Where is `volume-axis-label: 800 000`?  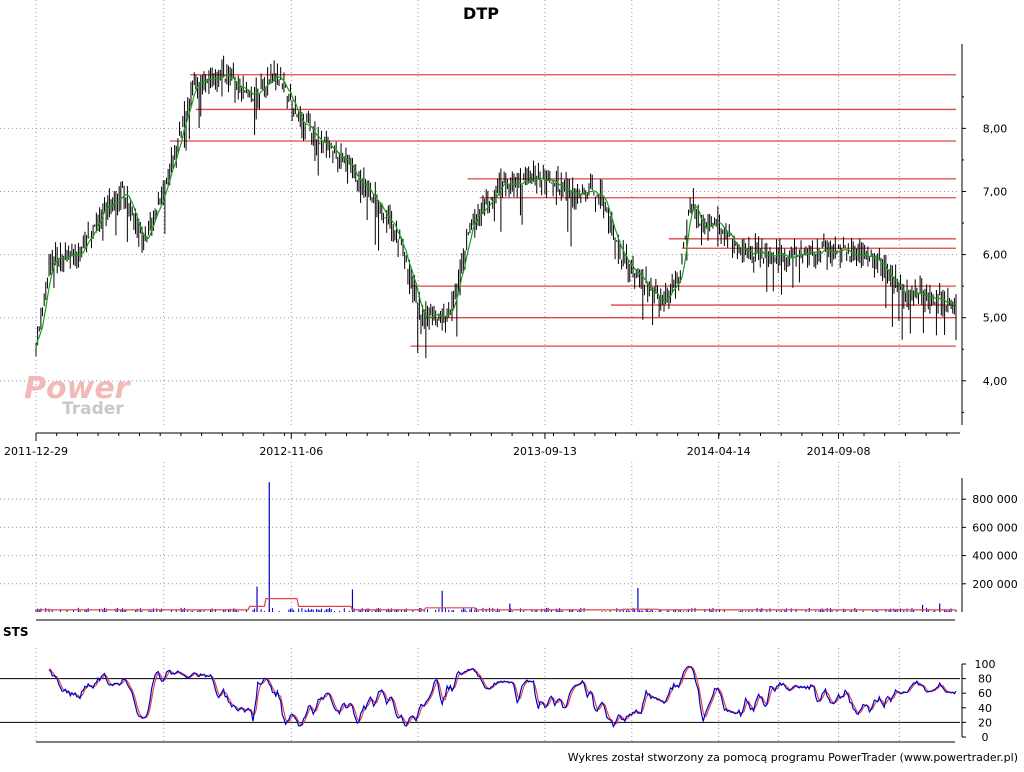 volume-axis-label: 800 000 is located at coordinates (995, 499).